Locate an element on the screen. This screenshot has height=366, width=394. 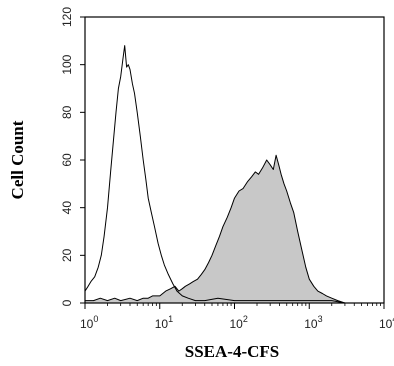
y-axis-label: Cell Count is located at coordinates (17, 159).